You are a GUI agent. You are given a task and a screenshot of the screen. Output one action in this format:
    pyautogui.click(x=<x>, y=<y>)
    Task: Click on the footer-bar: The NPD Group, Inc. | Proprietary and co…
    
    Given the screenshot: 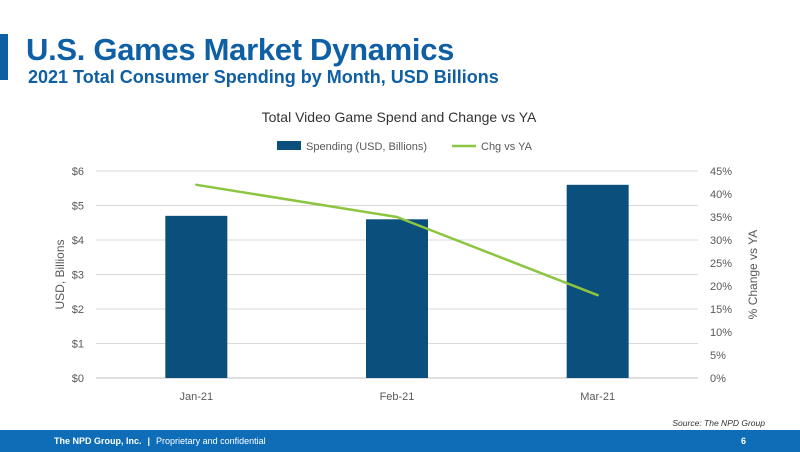 What is the action you would take?
    pyautogui.click(x=400, y=441)
    